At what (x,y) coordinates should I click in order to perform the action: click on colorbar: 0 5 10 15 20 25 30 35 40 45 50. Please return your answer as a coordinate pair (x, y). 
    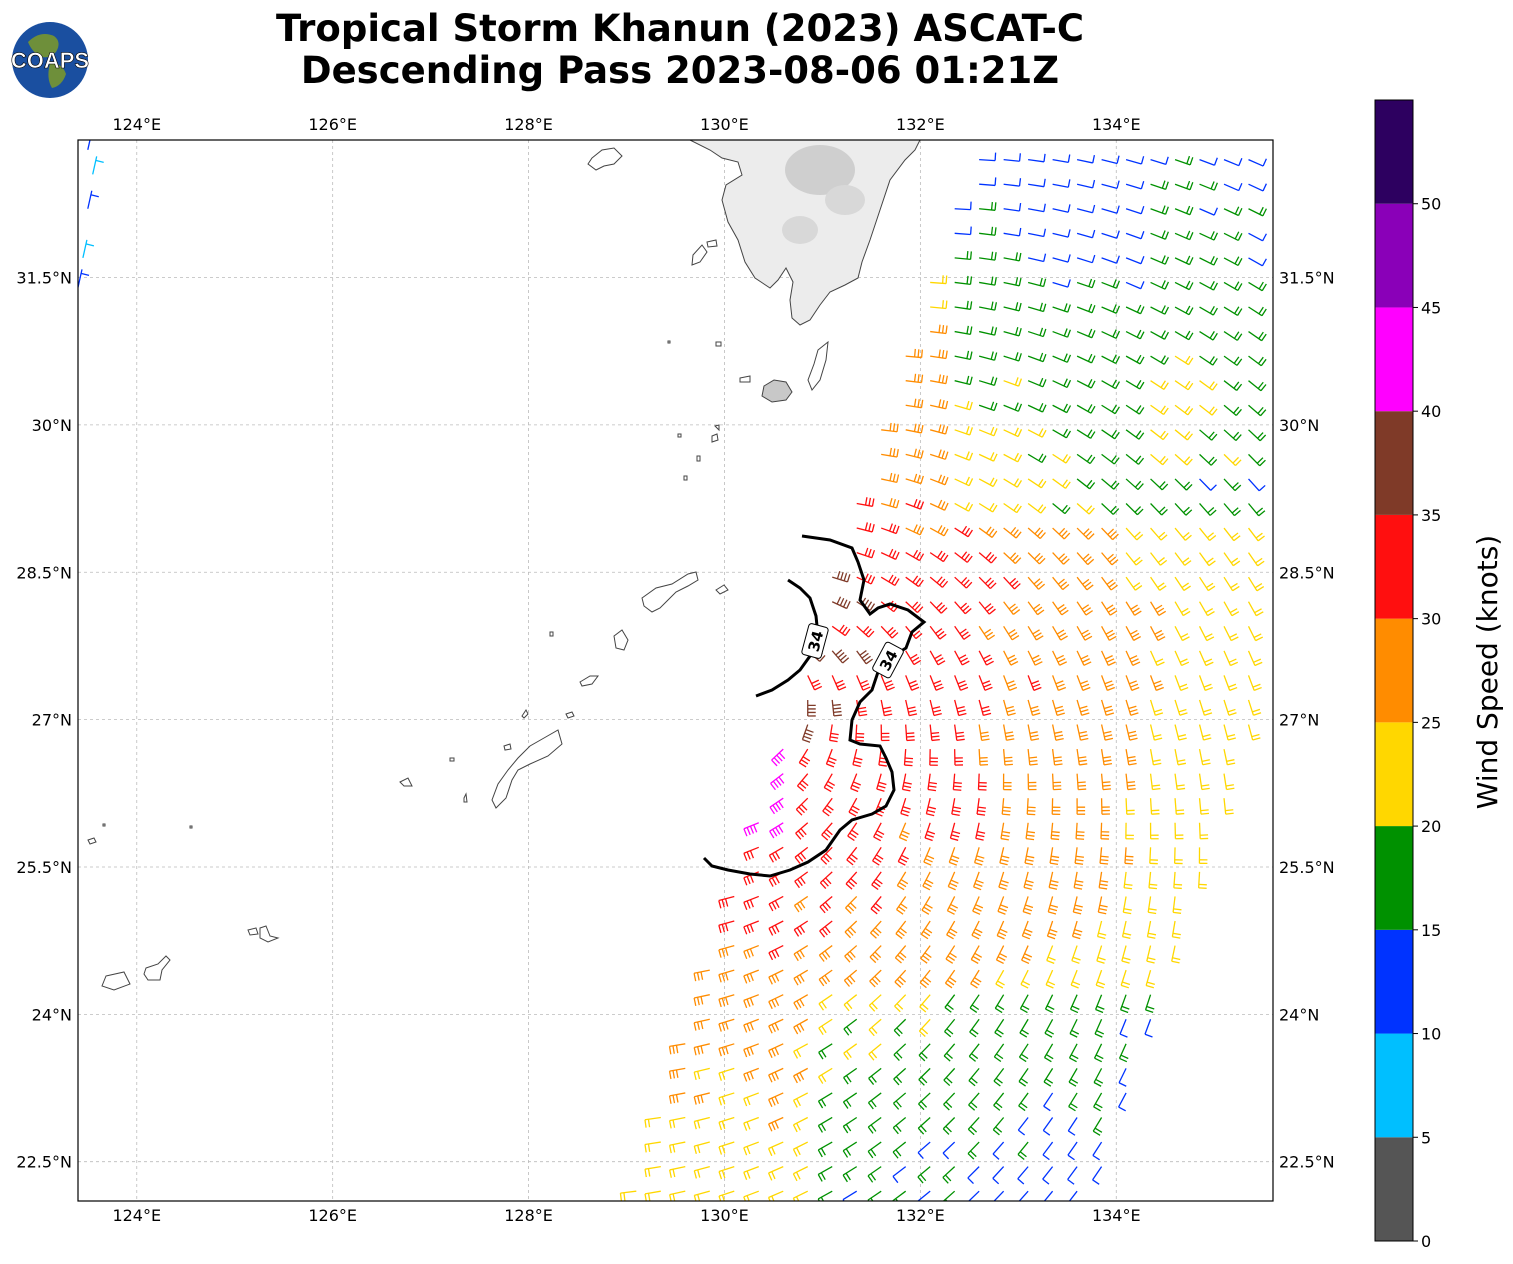
    Looking at the image, I should click on (1407, 675).